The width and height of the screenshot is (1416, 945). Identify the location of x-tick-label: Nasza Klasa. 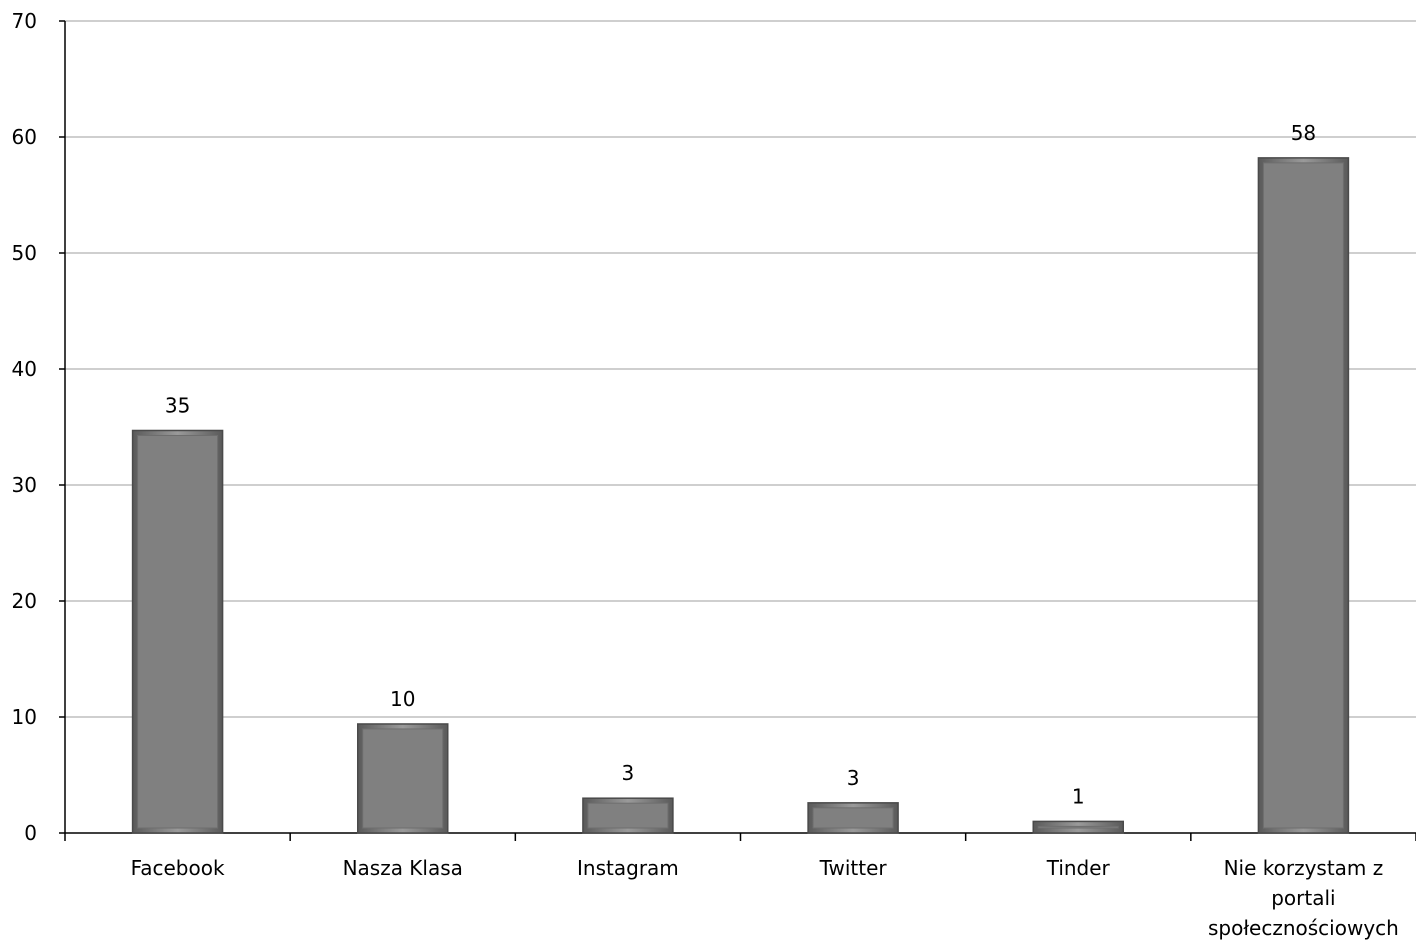
(403, 868).